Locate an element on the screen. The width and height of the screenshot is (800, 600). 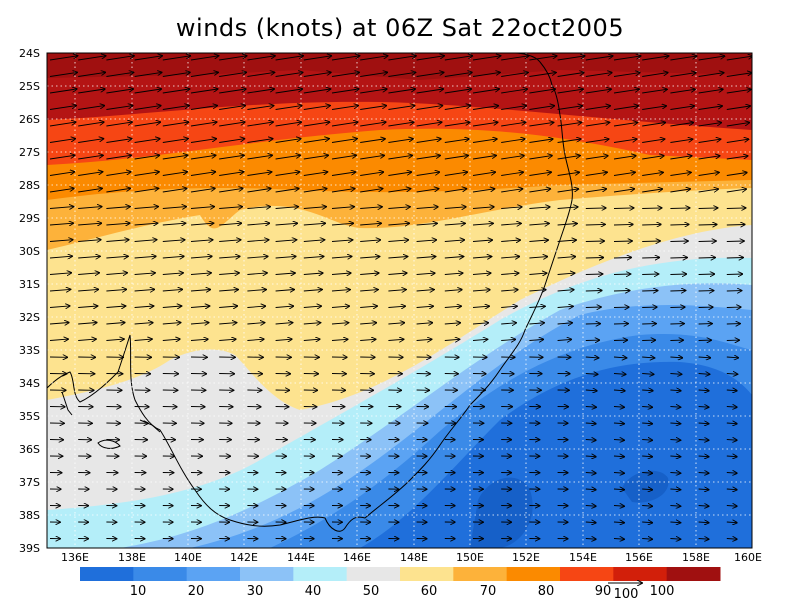
lat-label: 35S is located at coordinates (29, 416).